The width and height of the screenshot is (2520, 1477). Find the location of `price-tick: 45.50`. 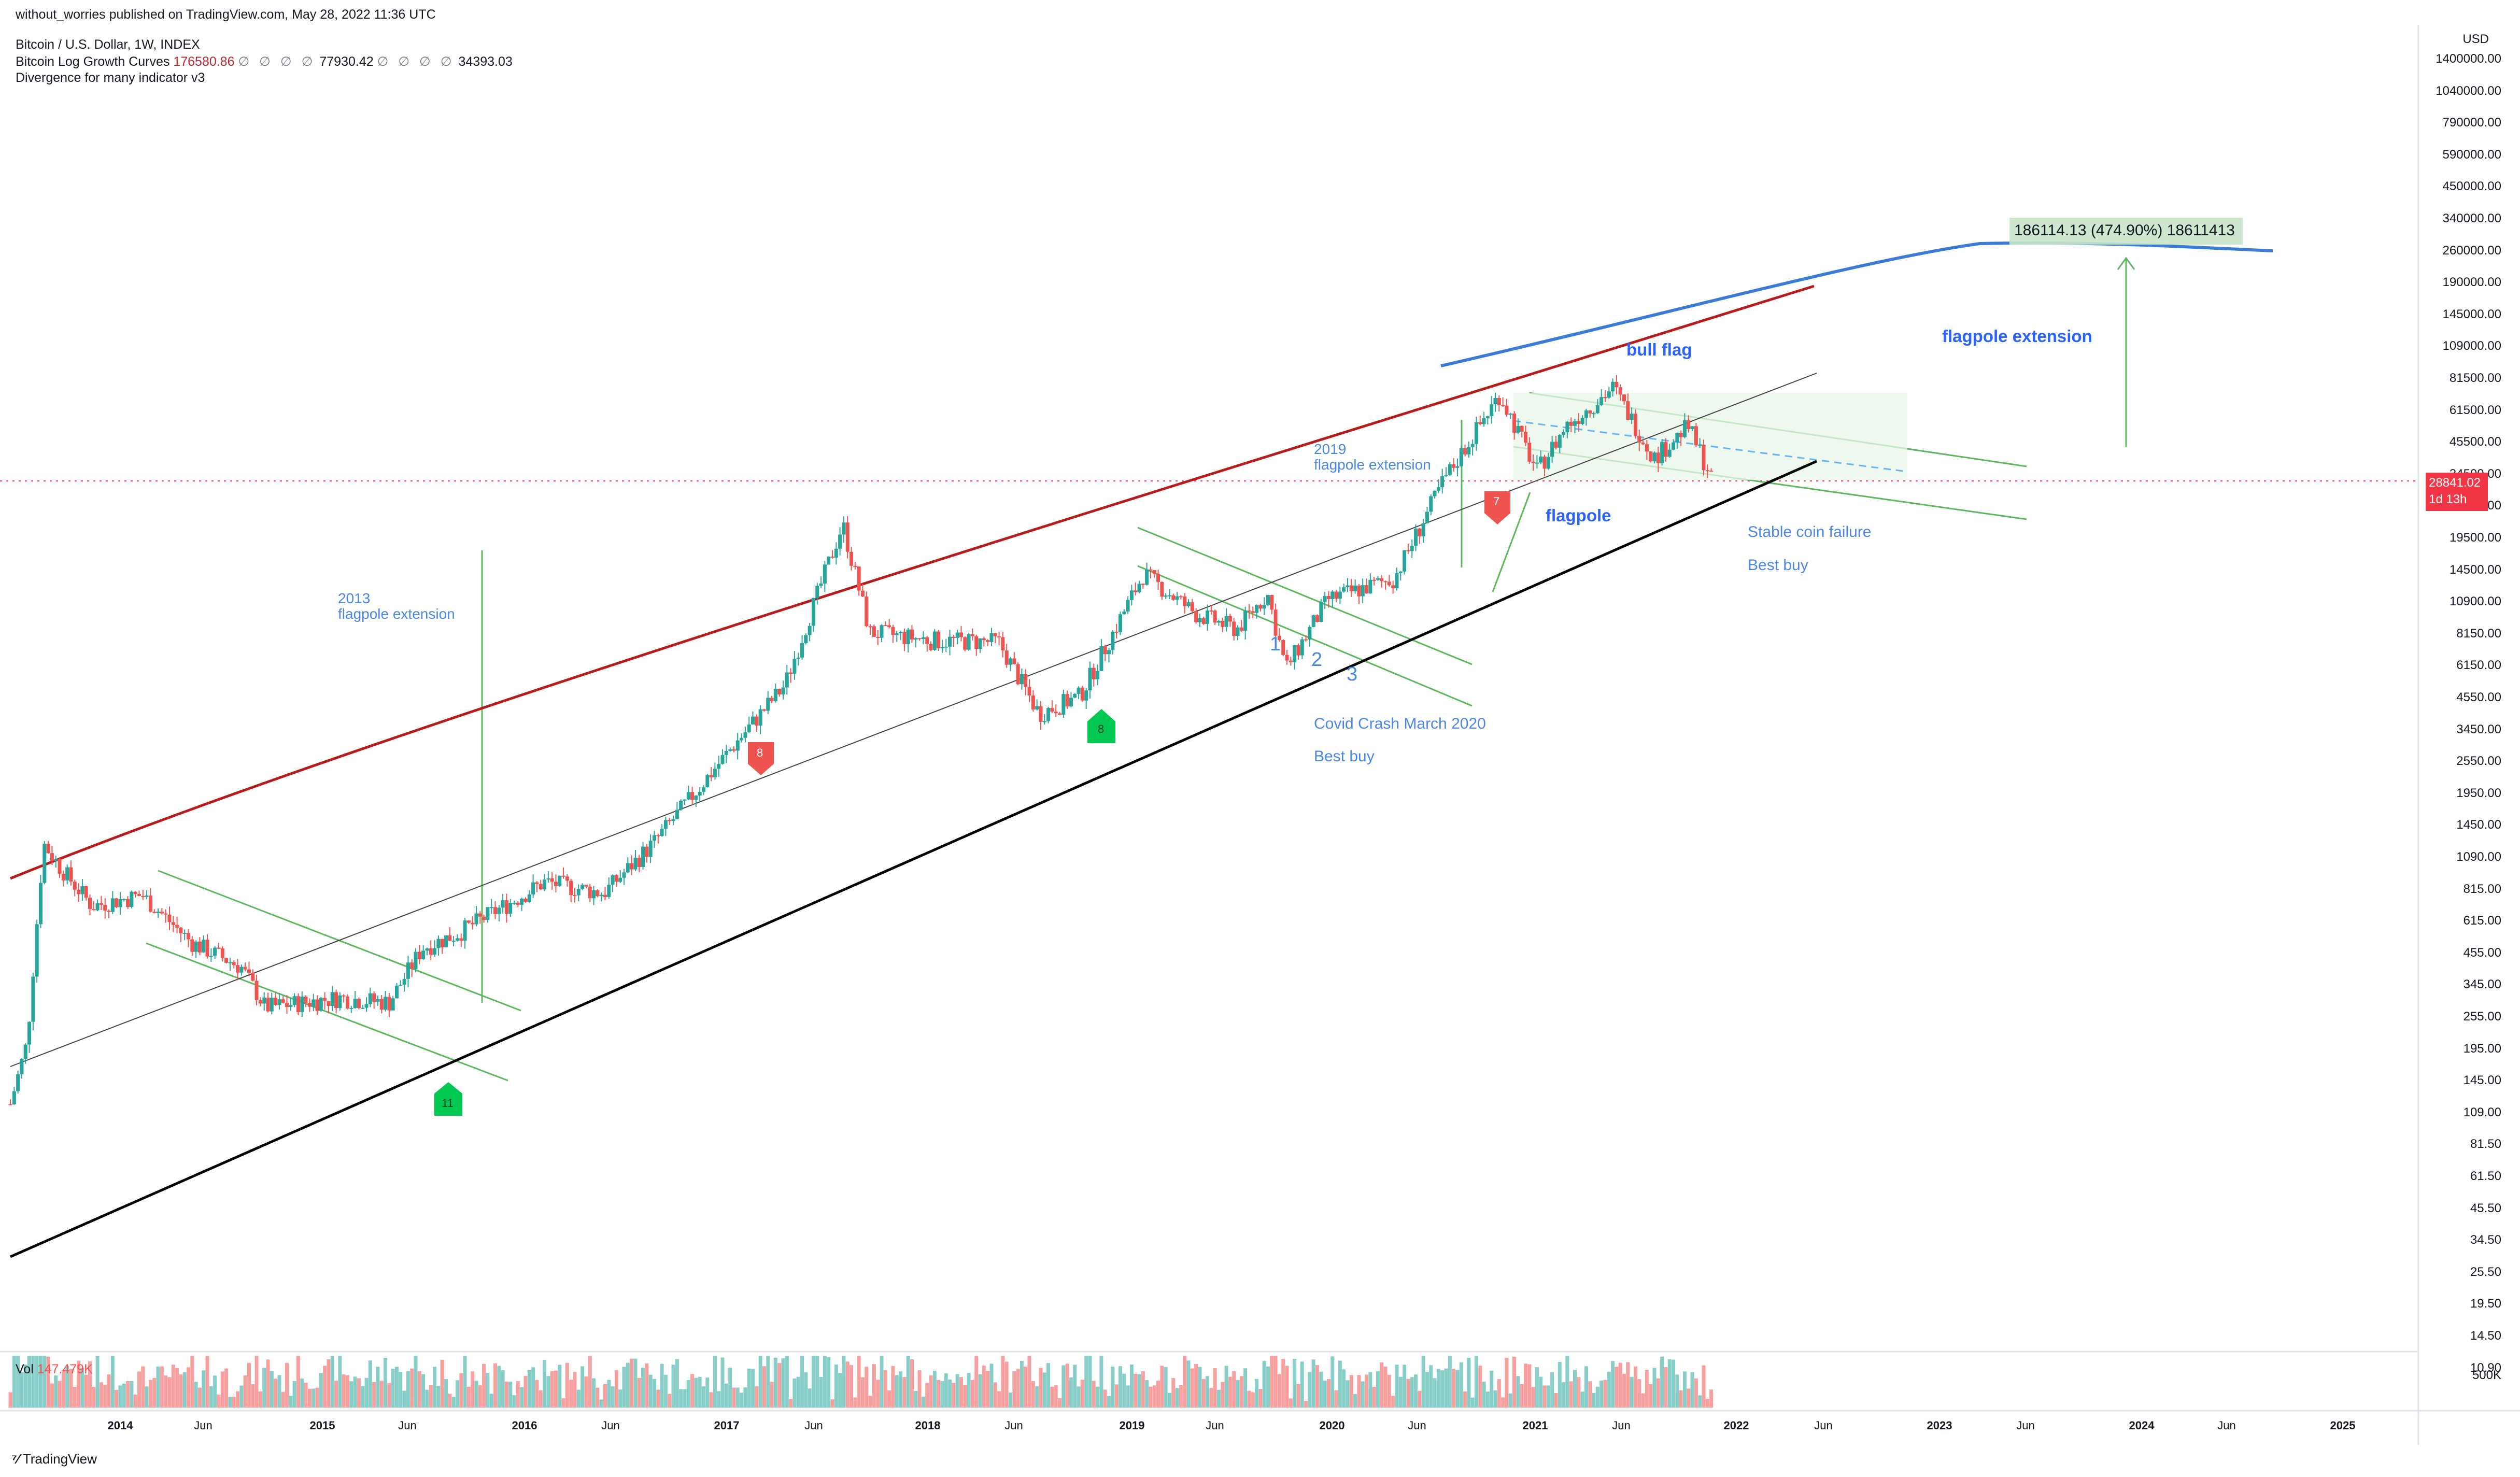

price-tick: 45.50 is located at coordinates (2485, 1208).